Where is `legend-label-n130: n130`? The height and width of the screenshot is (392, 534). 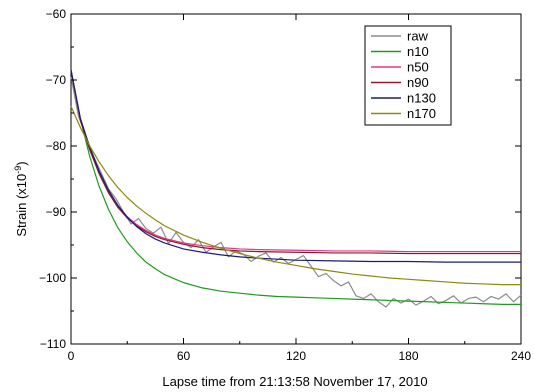 legend-label-n130: n130 is located at coordinates (421, 98).